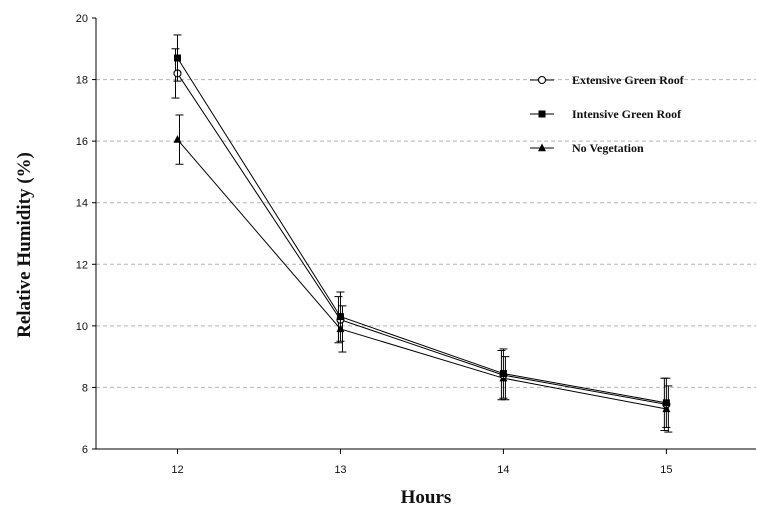  I want to click on x-tick-label-15: 15, so click(666, 470).